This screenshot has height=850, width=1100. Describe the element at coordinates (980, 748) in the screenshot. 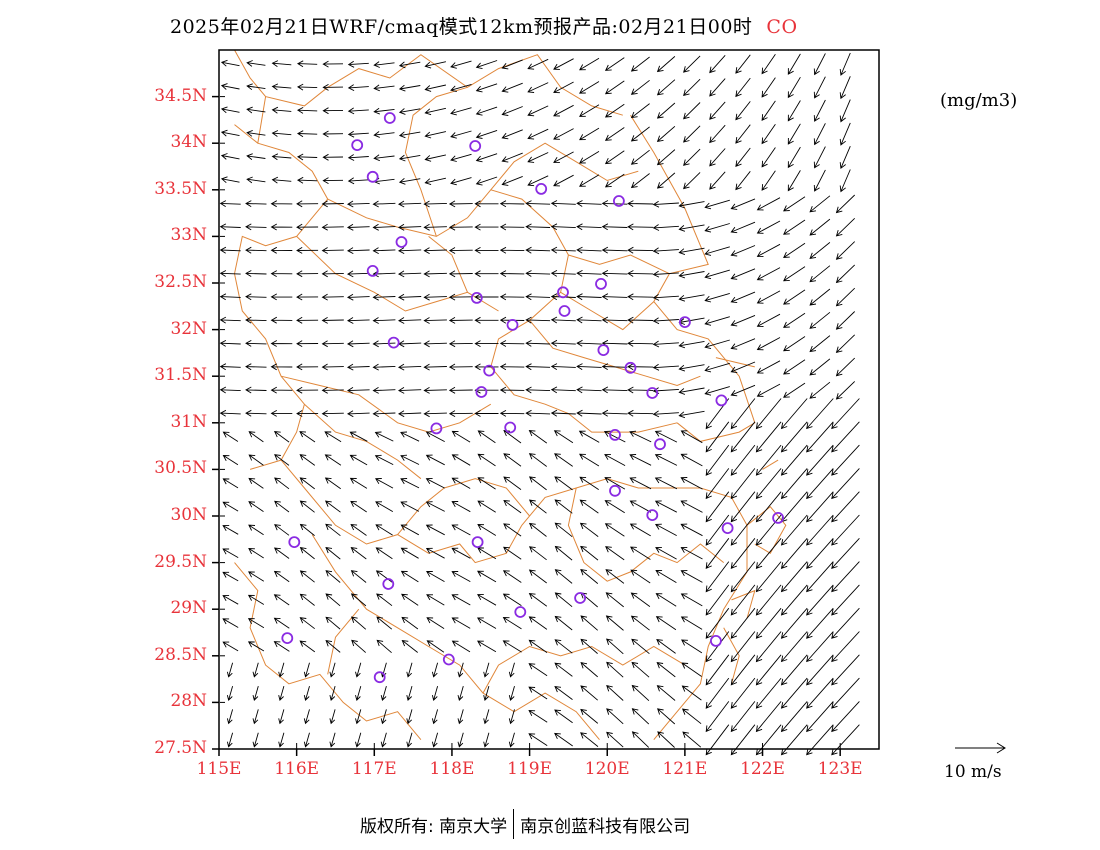

I see `legend-arrow` at that location.